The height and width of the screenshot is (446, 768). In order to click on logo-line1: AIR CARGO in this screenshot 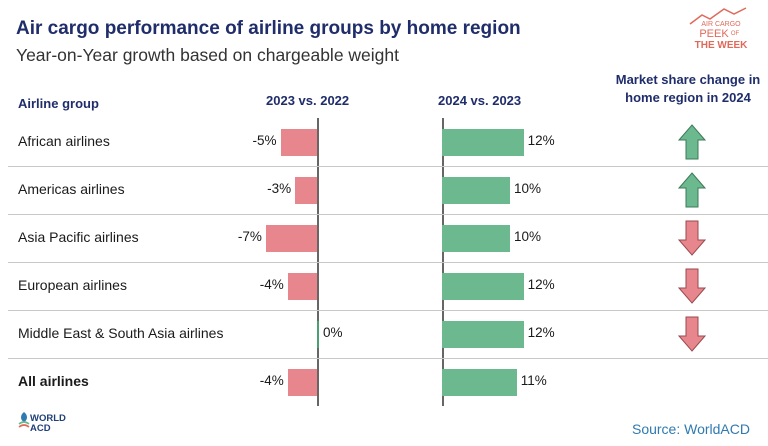, I will do `click(721, 24)`.